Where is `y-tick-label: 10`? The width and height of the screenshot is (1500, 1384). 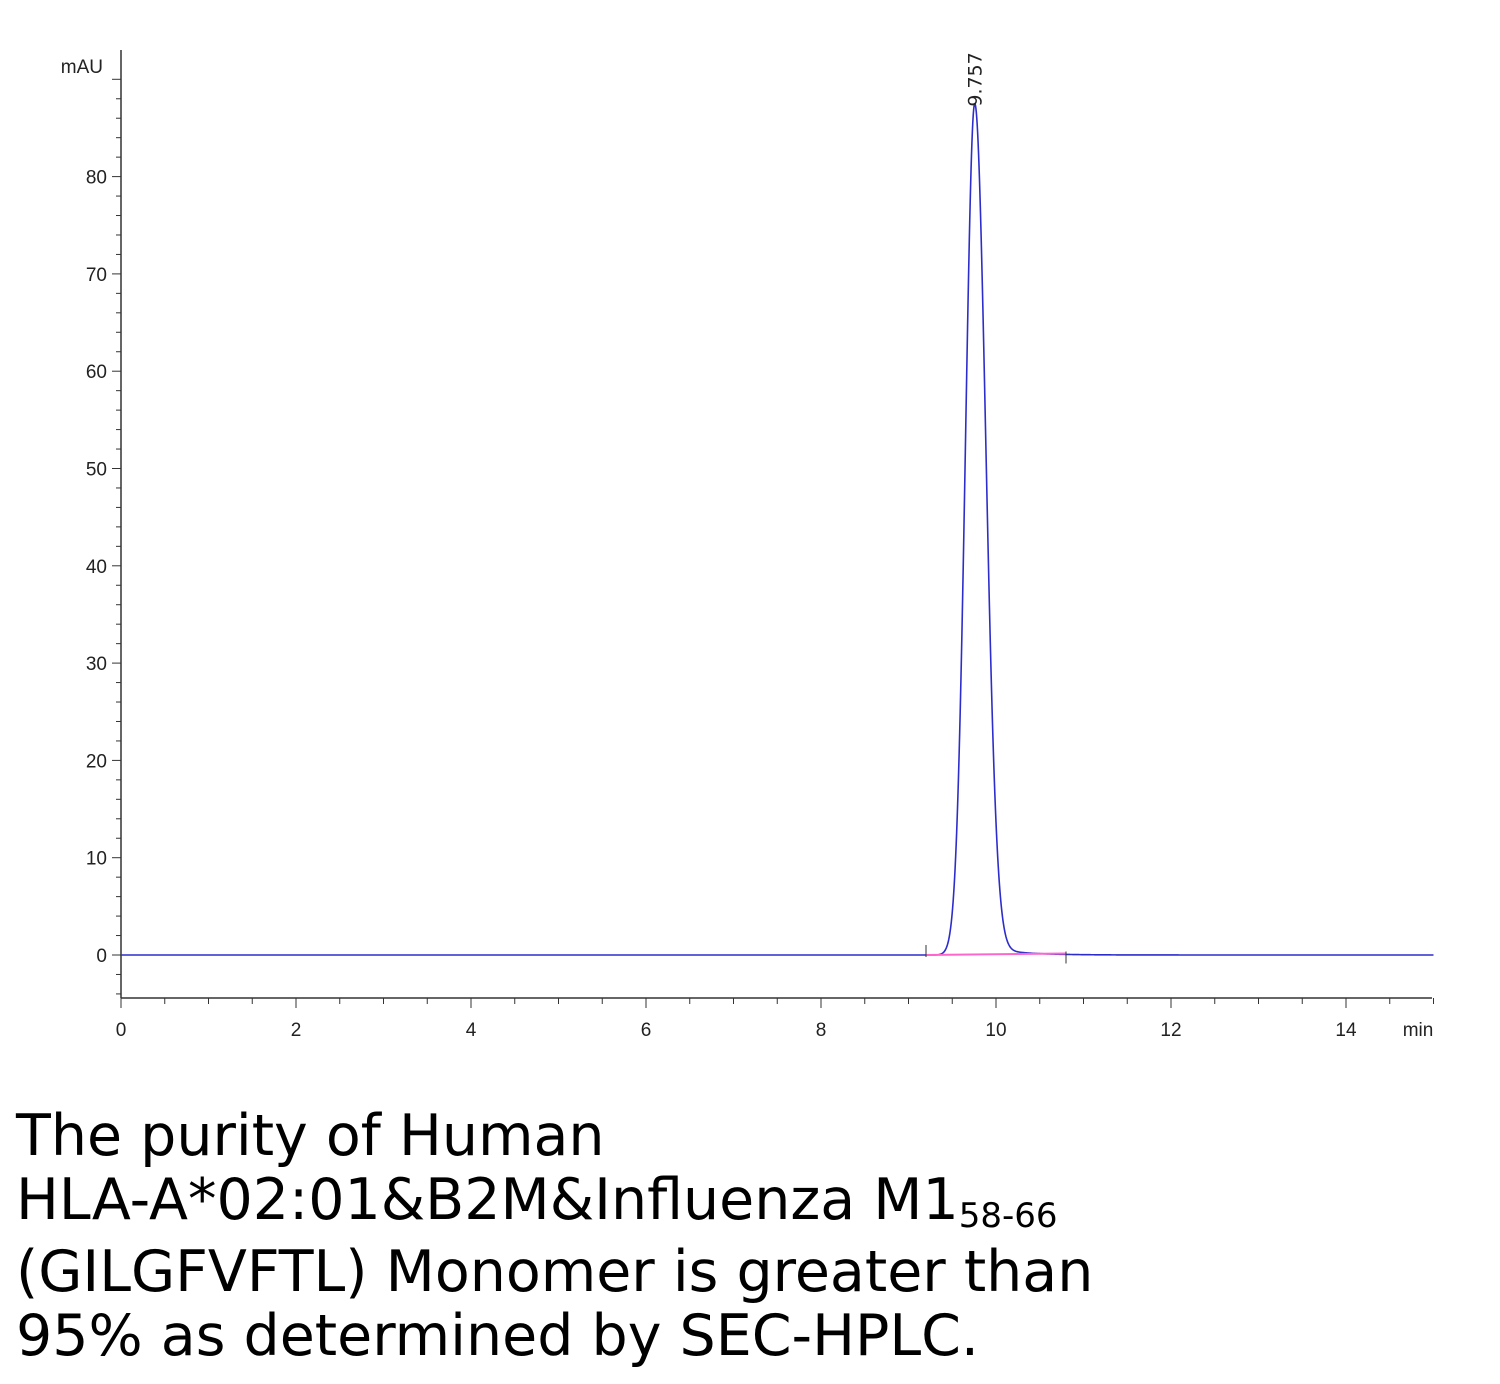
y-tick-label: 10 is located at coordinates (96, 859).